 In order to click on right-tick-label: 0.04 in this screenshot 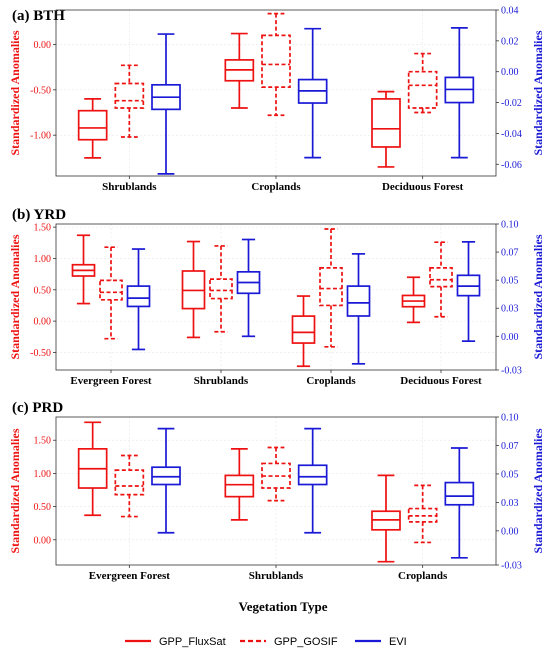, I will do `click(510, 11)`.